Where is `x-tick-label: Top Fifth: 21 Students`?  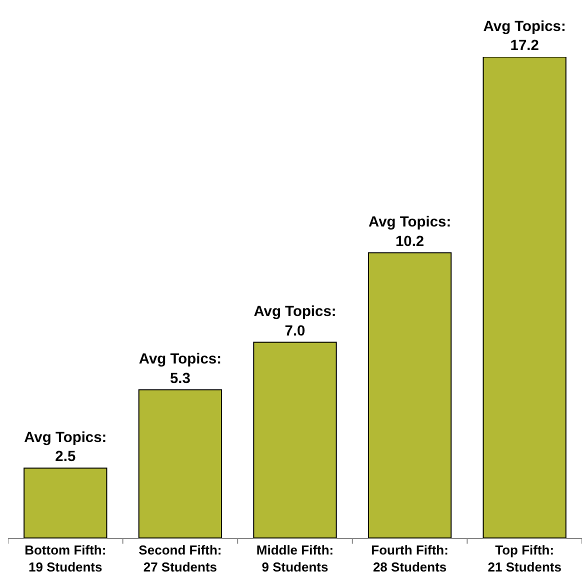 x-tick-label: Top Fifth: 21 Students is located at coordinates (525, 558).